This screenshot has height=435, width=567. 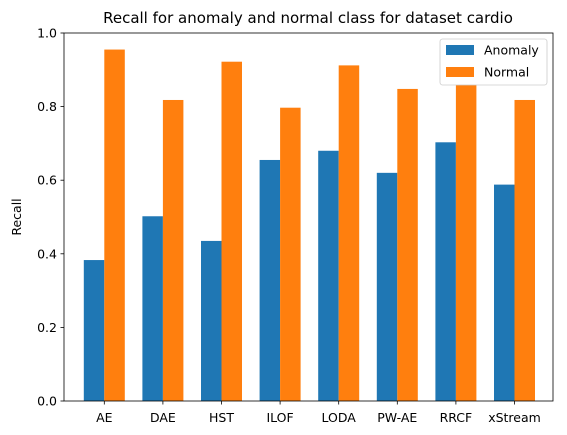 What do you see at coordinates (152, 308) in the screenshot?
I see `bar-anomaly-dae` at bounding box center [152, 308].